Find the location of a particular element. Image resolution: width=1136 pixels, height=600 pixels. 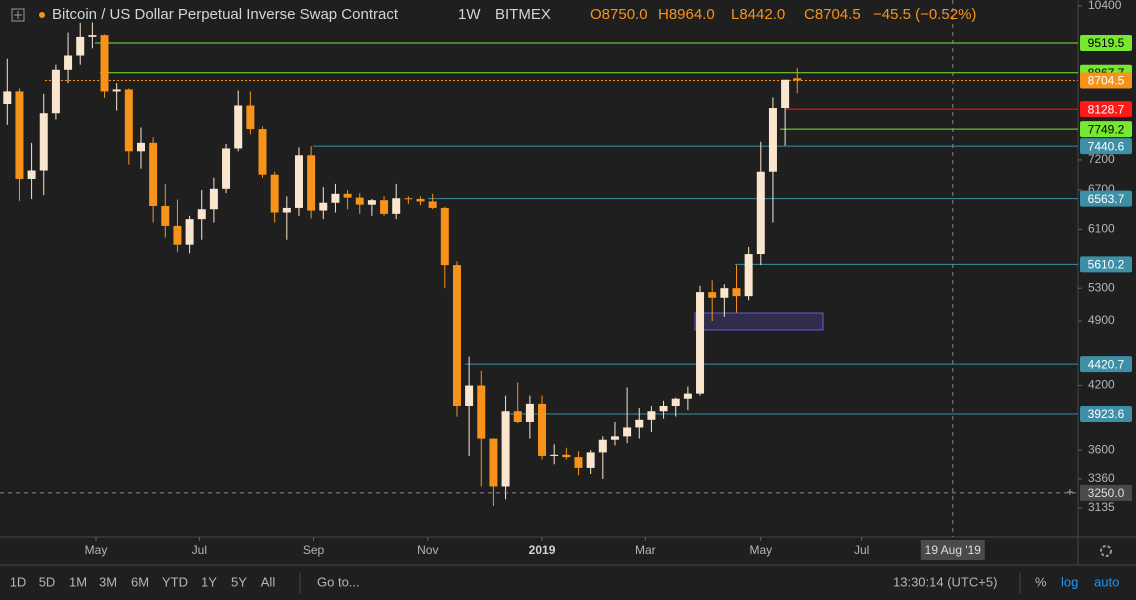

price-level-label: 7440.6 is located at coordinates (1106, 146).